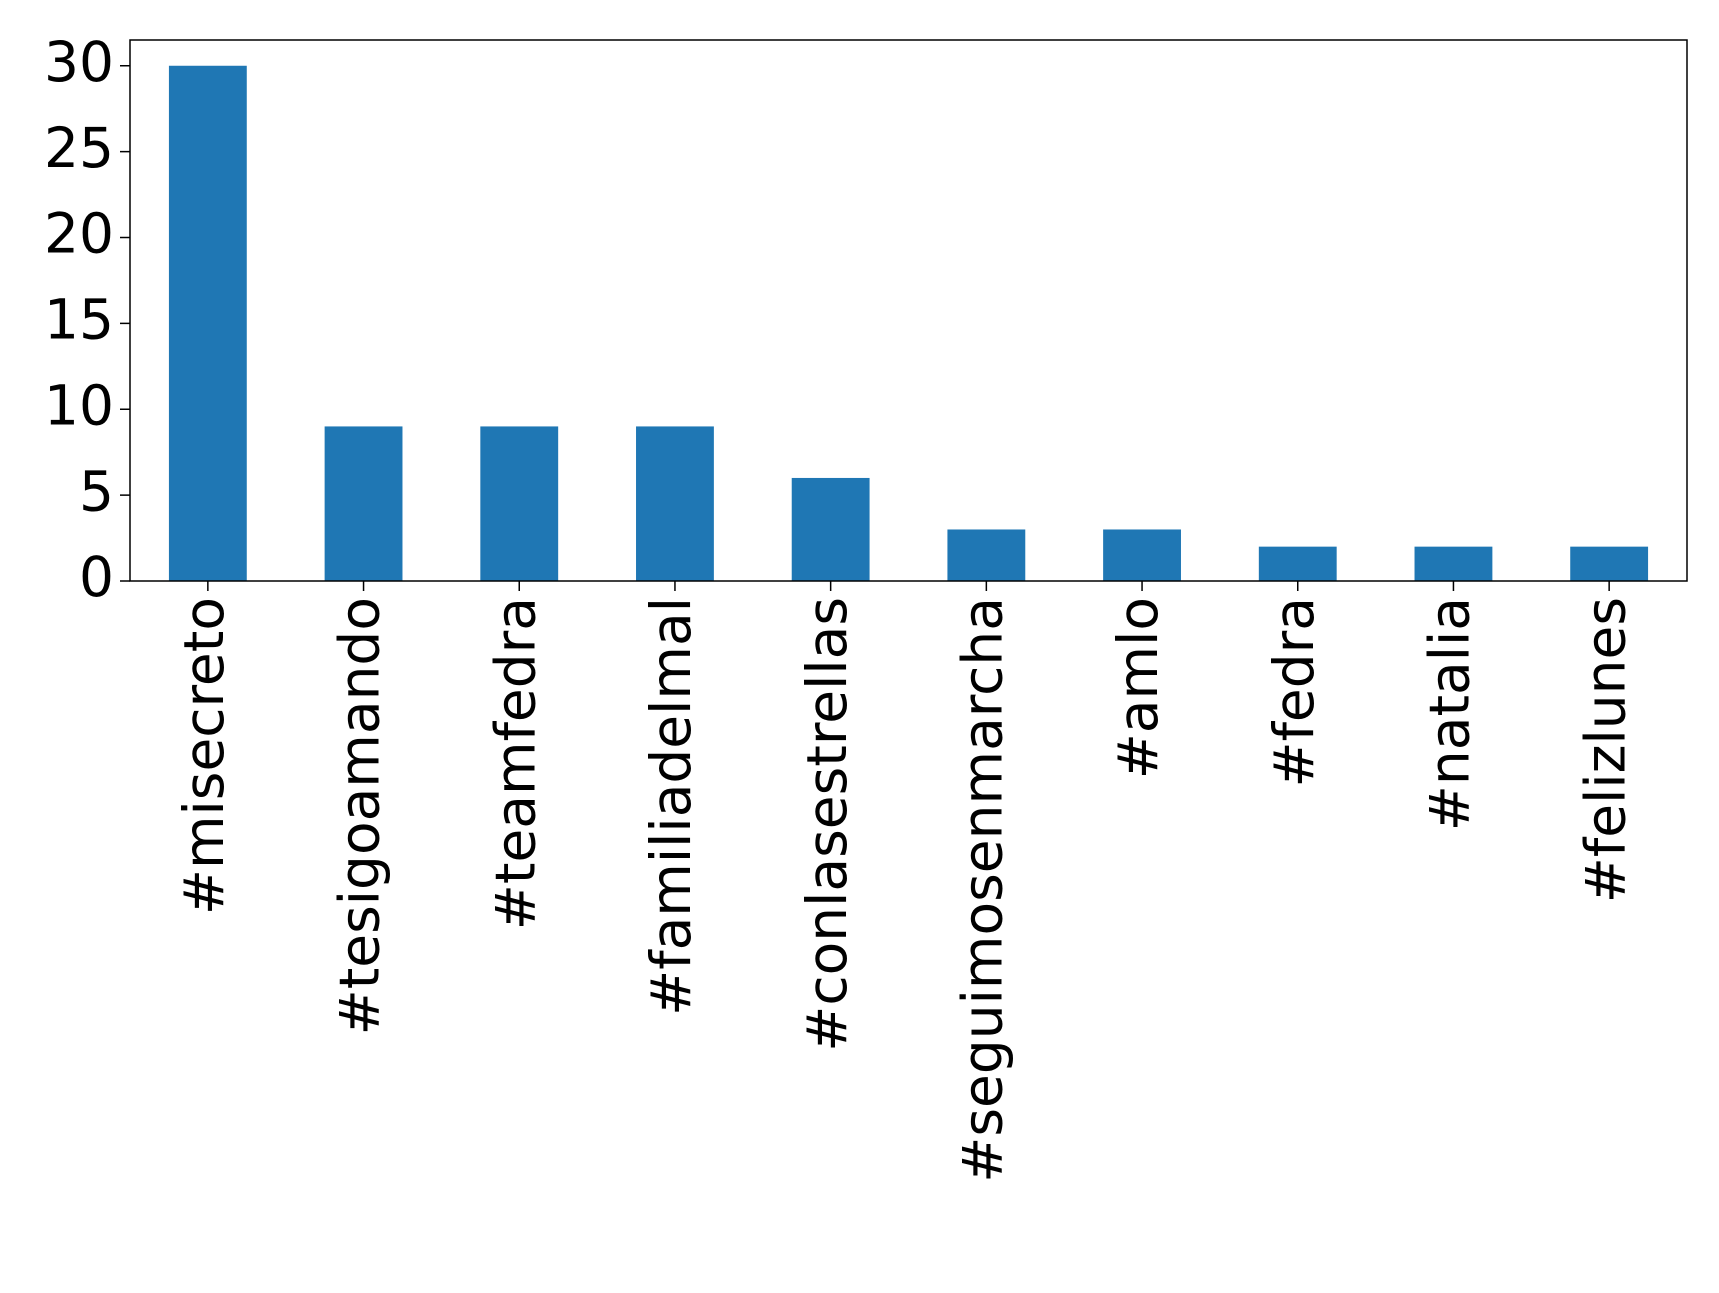 Image resolution: width=1719 pixels, height=1293 pixels. What do you see at coordinates (1138, 688) in the screenshot?
I see `x-tick-label: #amlo` at bounding box center [1138, 688].